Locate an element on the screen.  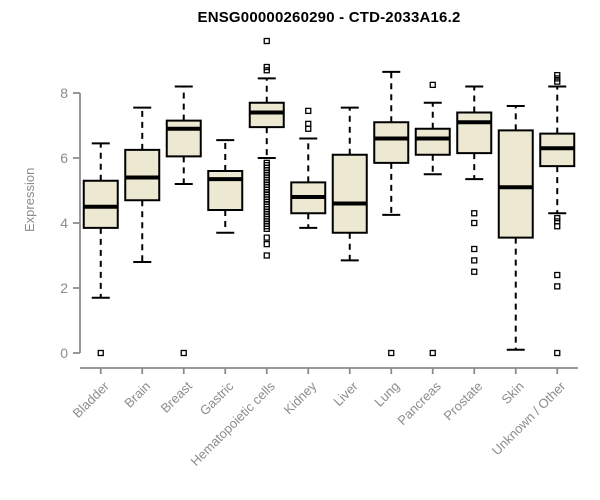
box-lung is located at coordinates (391, 213).